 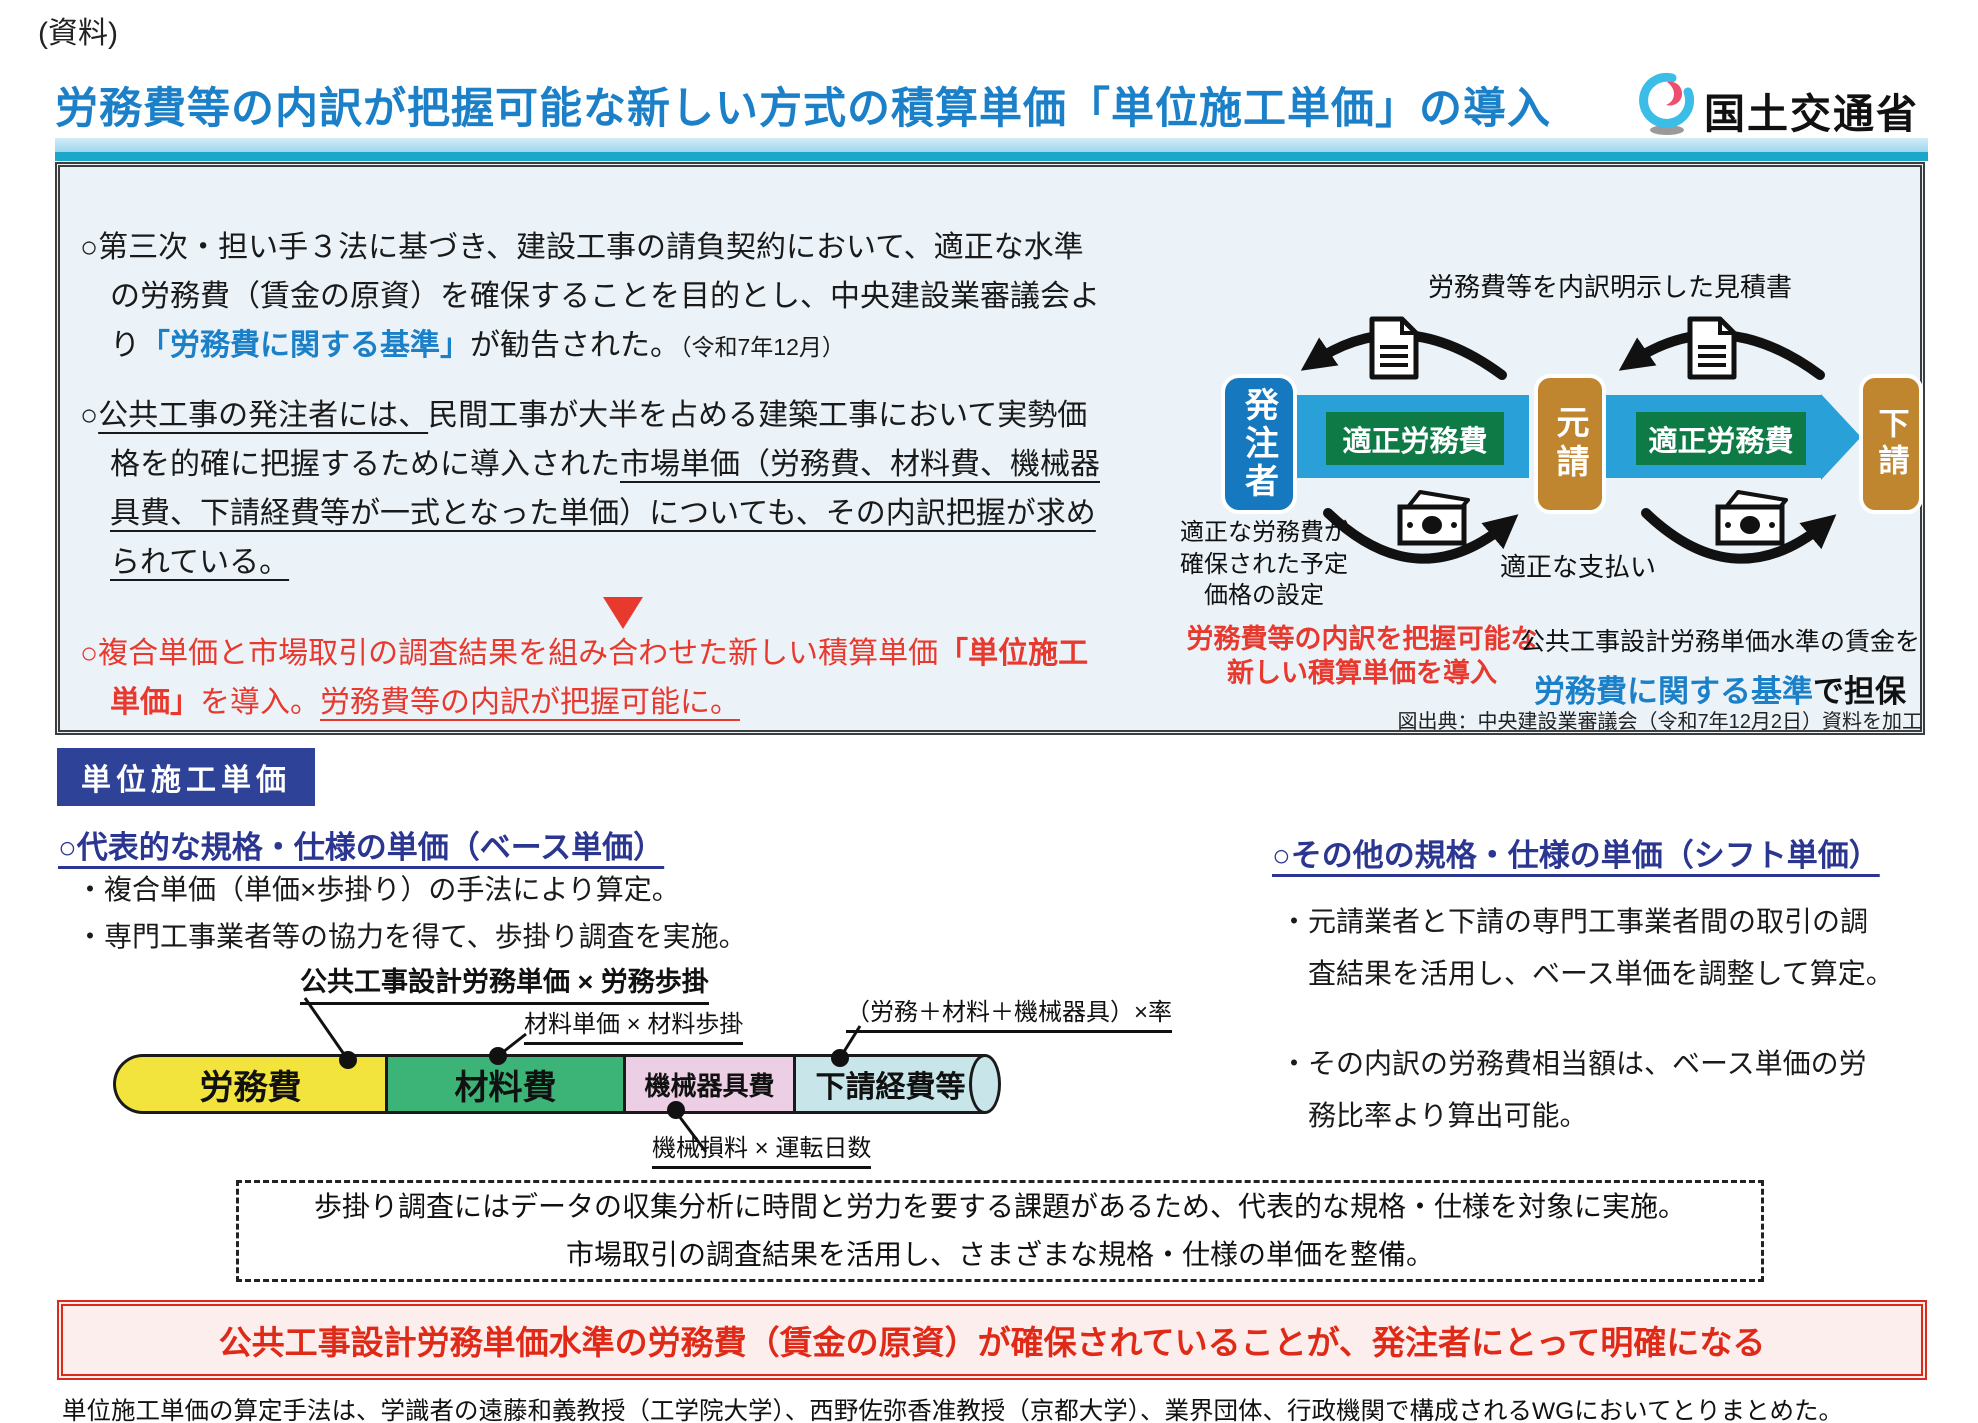 I want to click on bar-segment-material: 材料費, so click(x=504, y=1084).